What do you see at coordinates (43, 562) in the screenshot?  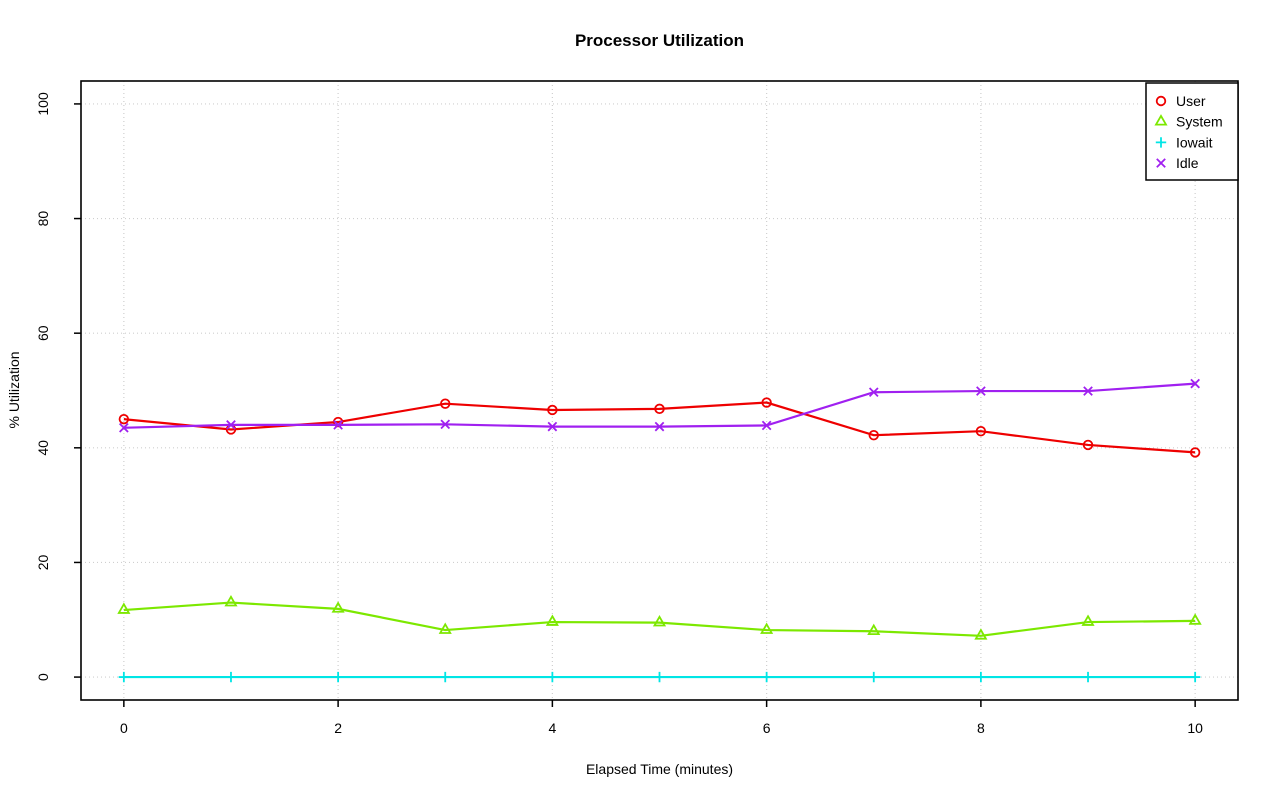 I see `y-tick-label: 20` at bounding box center [43, 562].